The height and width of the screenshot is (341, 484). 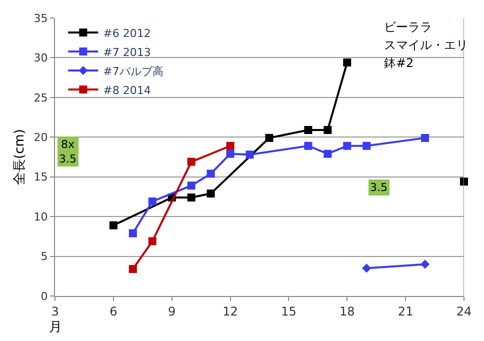 What do you see at coordinates (408, 27) in the screenshot?
I see `annotation: ビーララ` at bounding box center [408, 27].